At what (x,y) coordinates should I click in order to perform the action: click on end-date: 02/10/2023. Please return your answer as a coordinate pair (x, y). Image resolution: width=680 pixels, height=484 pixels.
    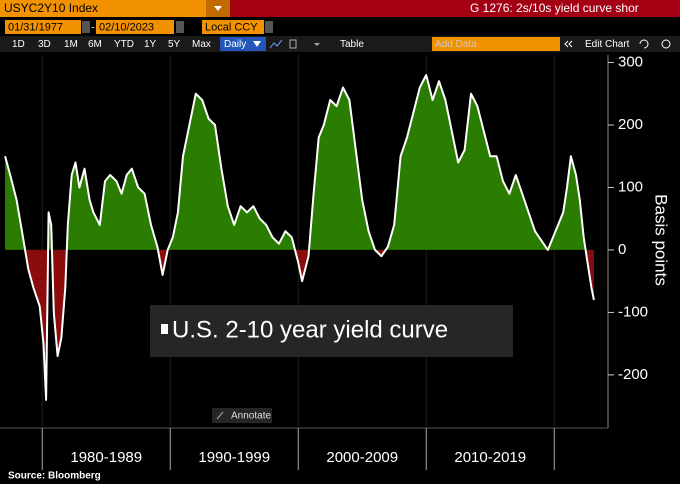
    Looking at the image, I should click on (126, 27).